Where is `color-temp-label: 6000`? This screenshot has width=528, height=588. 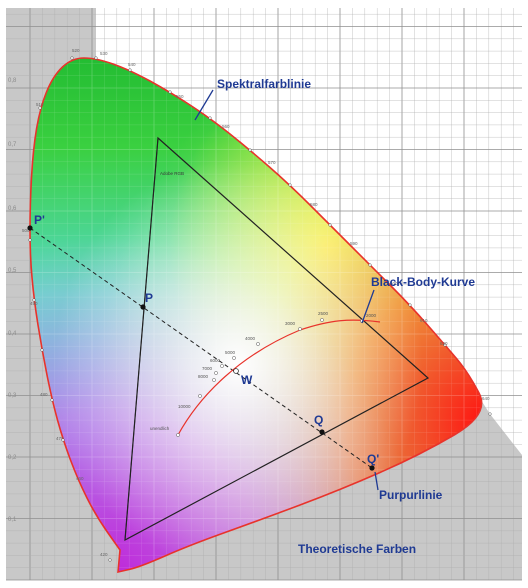
color-temp-label: 6000 is located at coordinates (215, 360).